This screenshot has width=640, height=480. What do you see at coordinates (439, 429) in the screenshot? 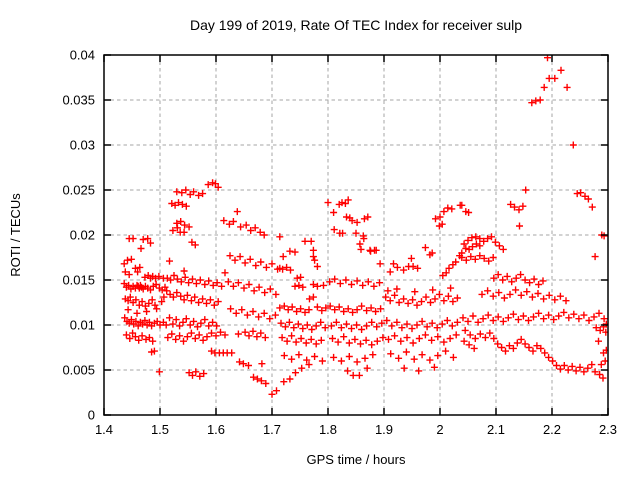
I see `x-tick-label: 2` at bounding box center [439, 429].